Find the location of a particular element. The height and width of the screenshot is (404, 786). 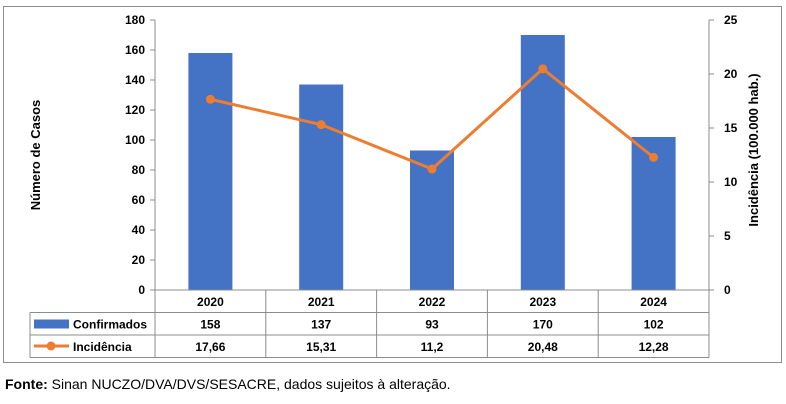

legend-key-confirmados is located at coordinates (51, 324).